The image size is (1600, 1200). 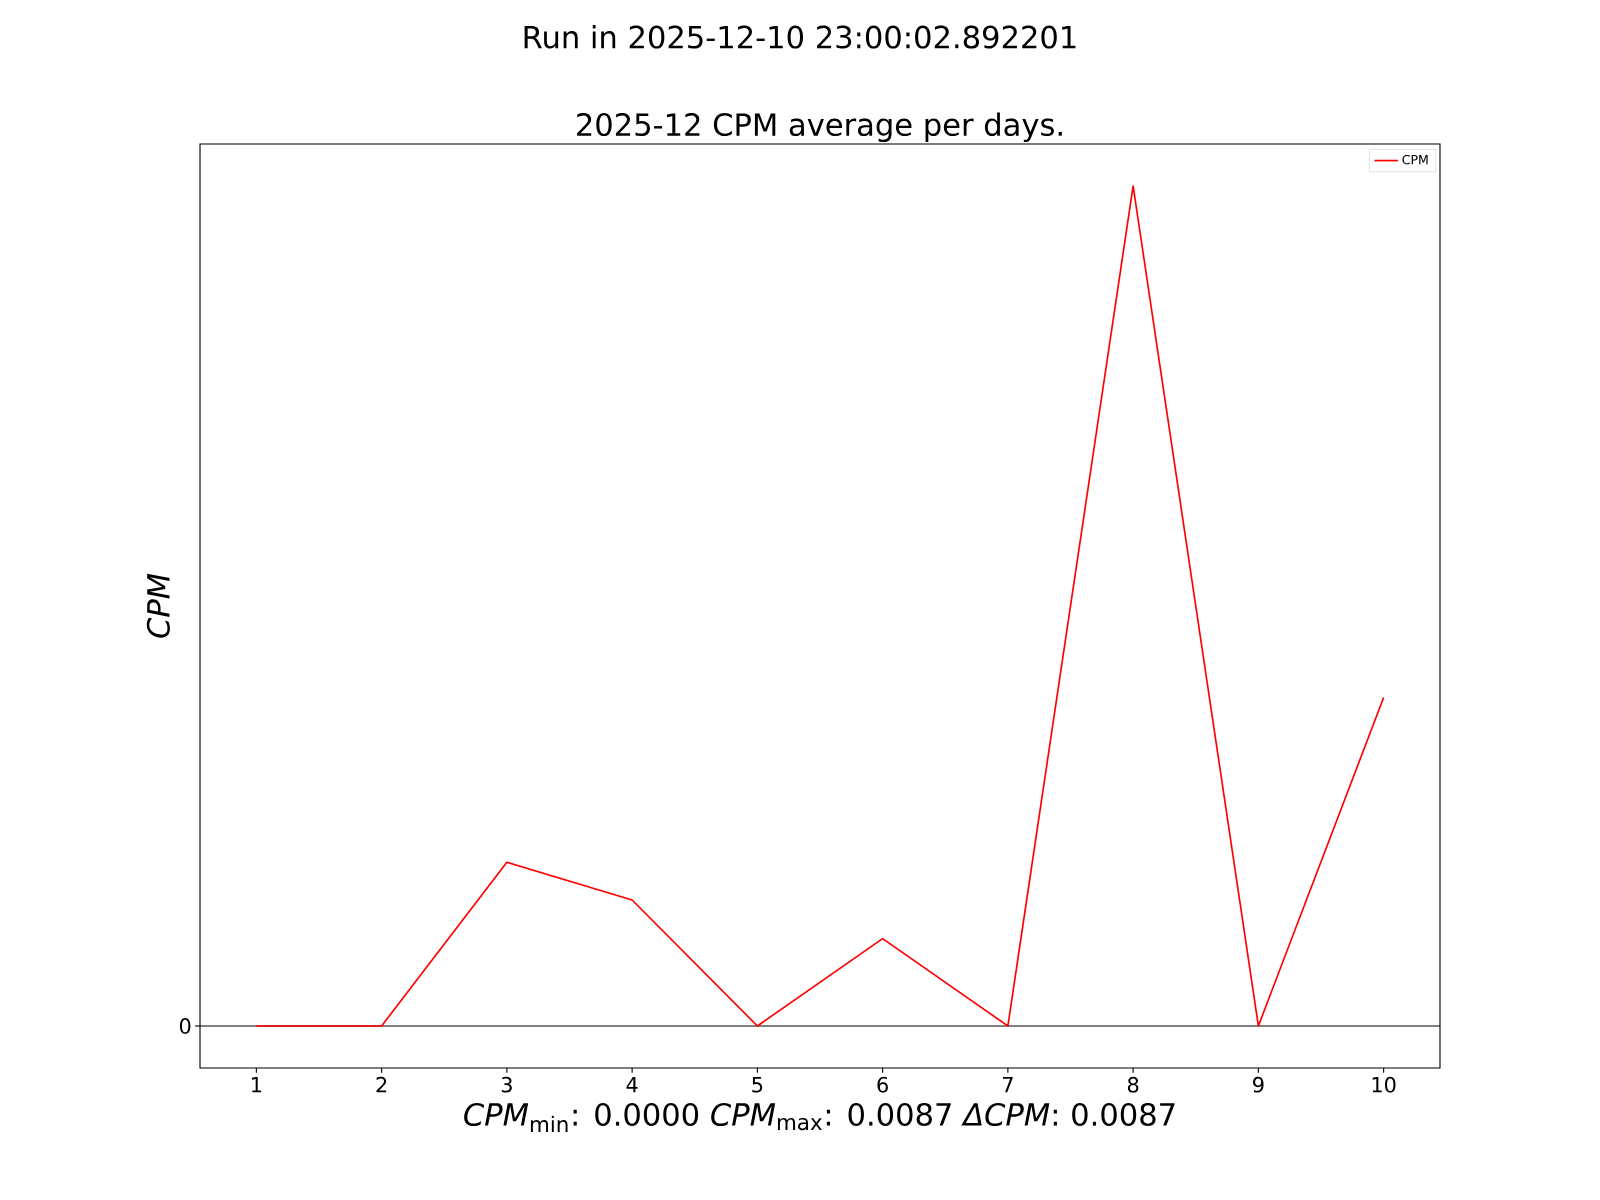 What do you see at coordinates (800, 36) in the screenshot?
I see `chart-title: Run in 2025-12-10 23:00:02.892201` at bounding box center [800, 36].